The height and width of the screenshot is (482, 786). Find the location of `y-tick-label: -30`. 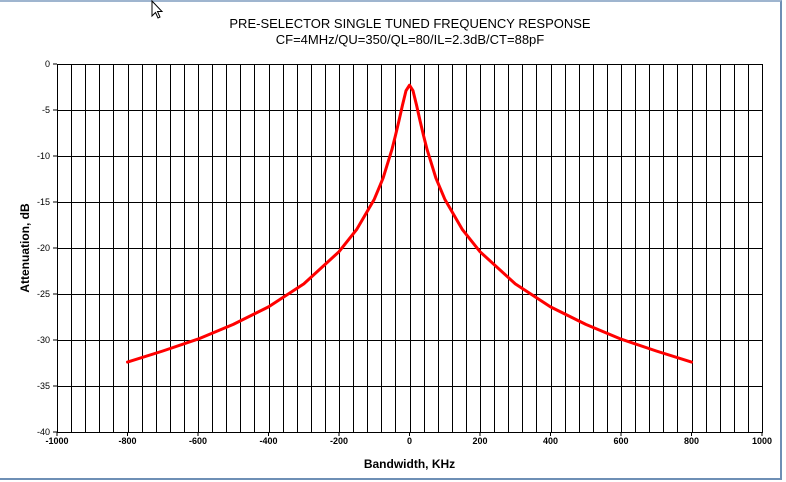

y-tick-label: -30 is located at coordinates (43, 340).